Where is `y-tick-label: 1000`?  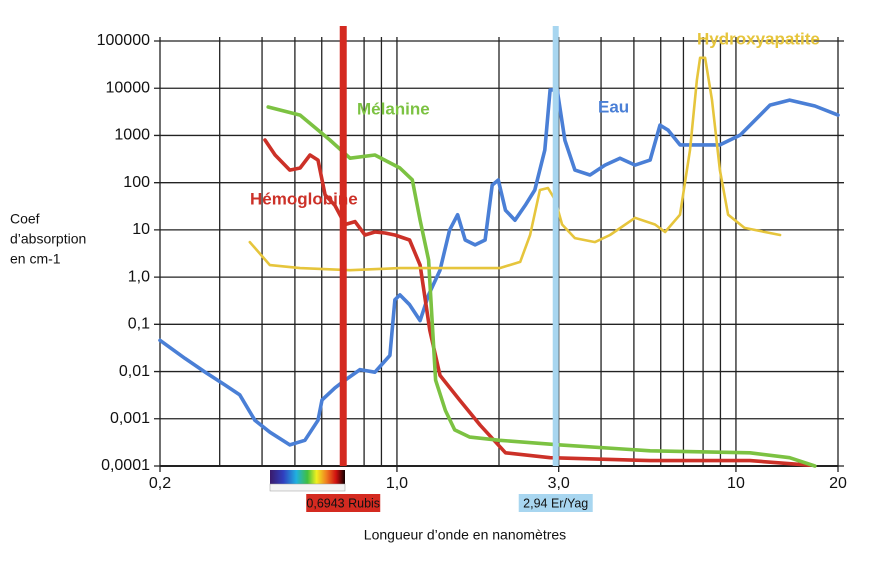 y-tick-label: 1000 is located at coordinates (132, 135).